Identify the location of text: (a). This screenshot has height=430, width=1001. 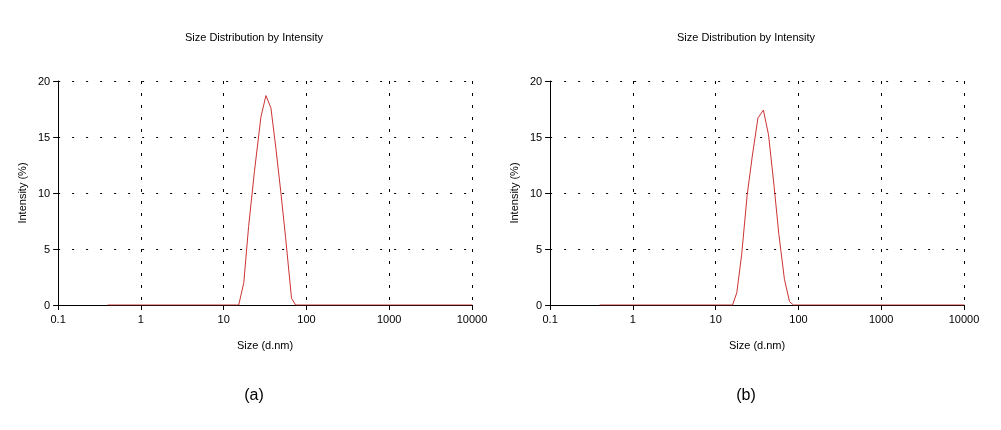
(254, 394).